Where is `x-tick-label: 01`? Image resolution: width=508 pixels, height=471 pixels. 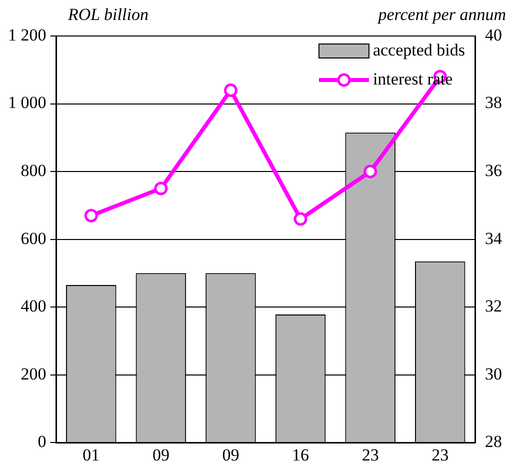
x-tick-label: 01 is located at coordinates (91, 454).